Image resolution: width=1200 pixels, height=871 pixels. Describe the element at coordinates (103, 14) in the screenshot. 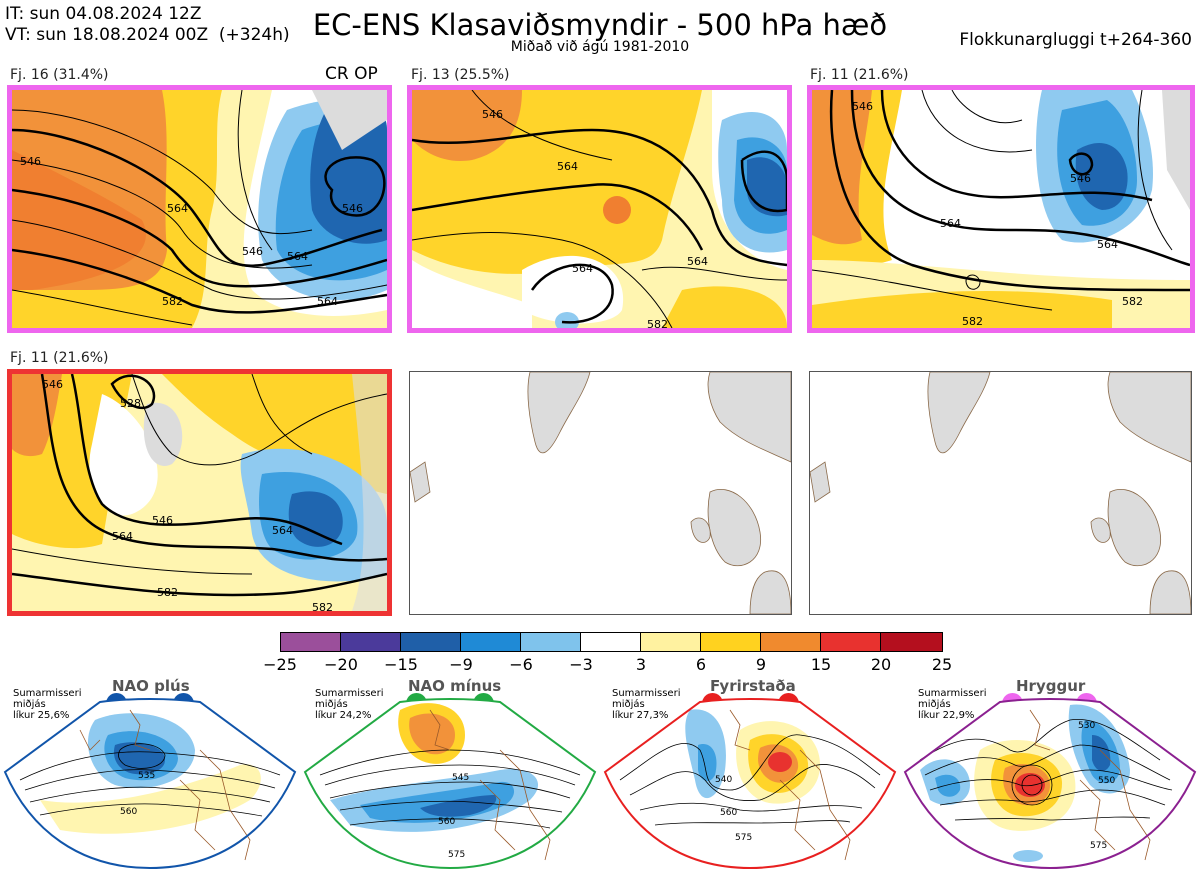

I see `initial-time: IT: sun 04.08.2024 12Z` at that location.